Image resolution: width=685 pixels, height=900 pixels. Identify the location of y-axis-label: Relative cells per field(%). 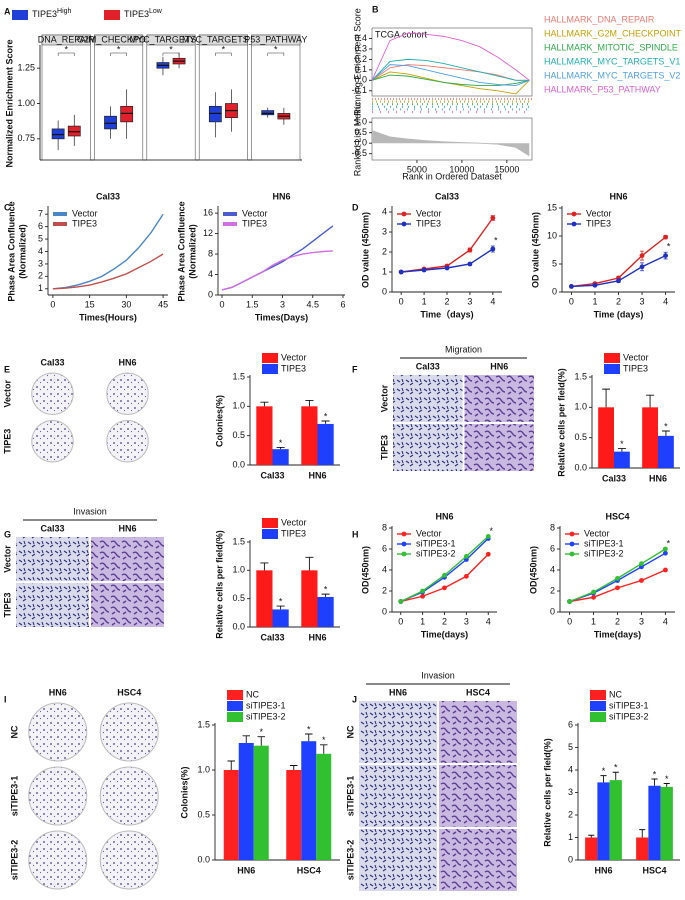
(219, 584).